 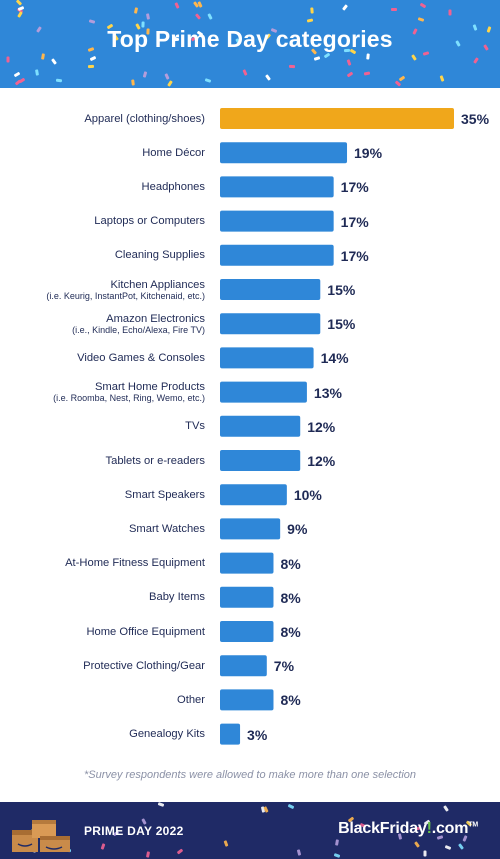 I want to click on category-name: TVs, so click(x=195, y=426).